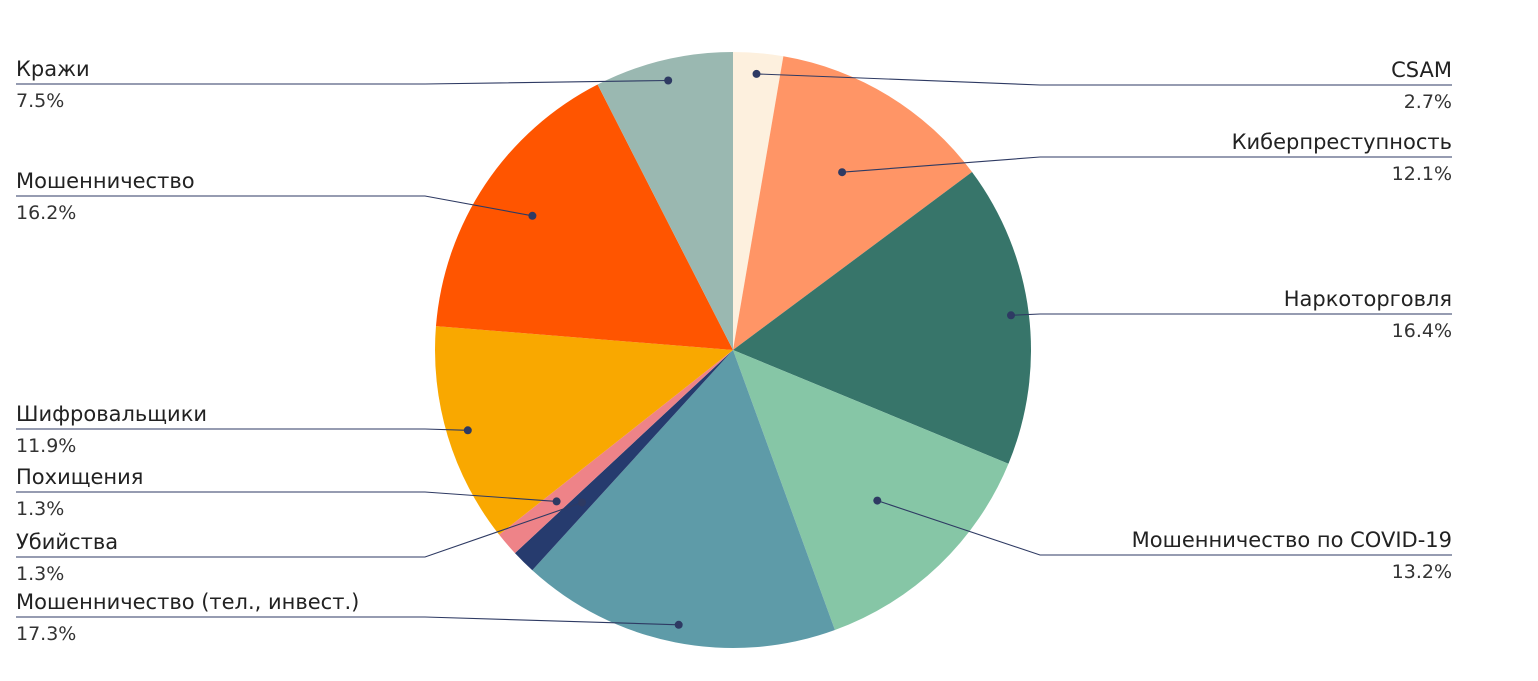 Image resolution: width=1538 pixels, height=681 pixels. What do you see at coordinates (187, 602) in the screenshot?
I see `slice-label-мошенничество-тел-инвест: Мошенничество (тел., инвест.)` at bounding box center [187, 602].